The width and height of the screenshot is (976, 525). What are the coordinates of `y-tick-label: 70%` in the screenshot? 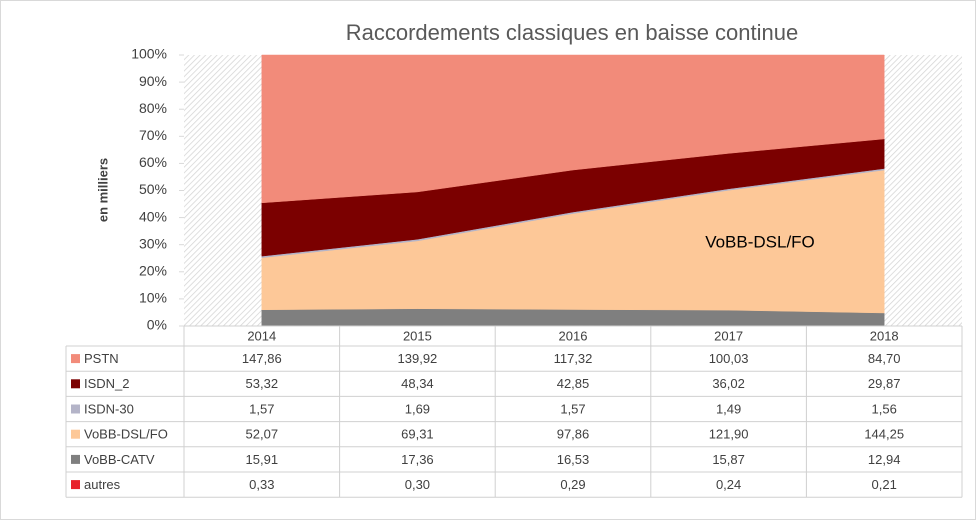 It's located at (153, 135).